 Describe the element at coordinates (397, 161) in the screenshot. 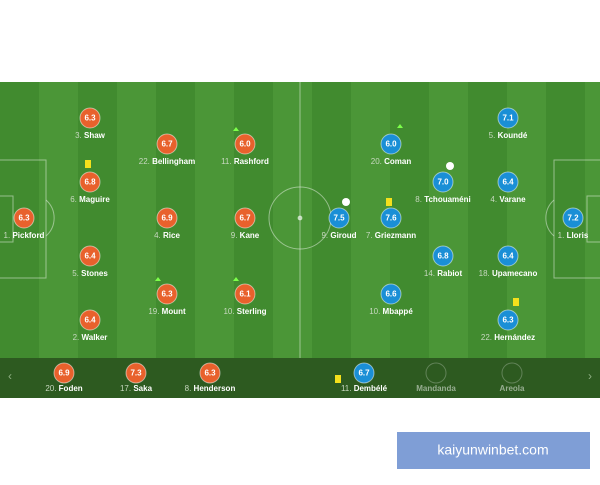

I see `player-name: Coman` at that location.